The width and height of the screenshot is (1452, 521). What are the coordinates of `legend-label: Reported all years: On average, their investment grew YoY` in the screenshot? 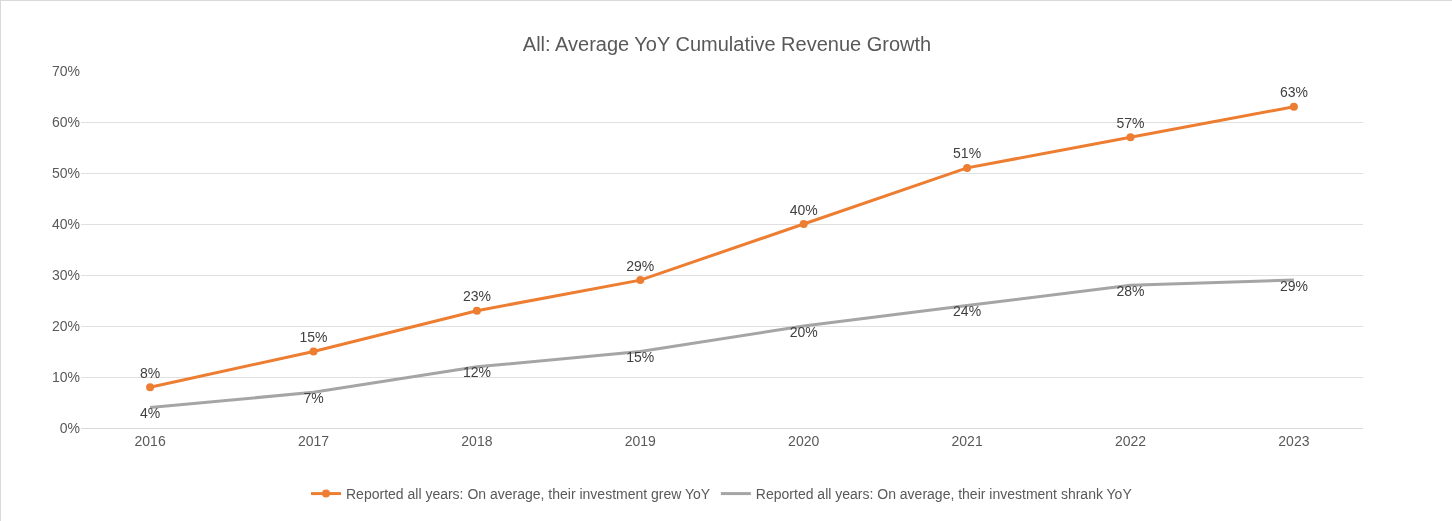 It's located at (528, 494).